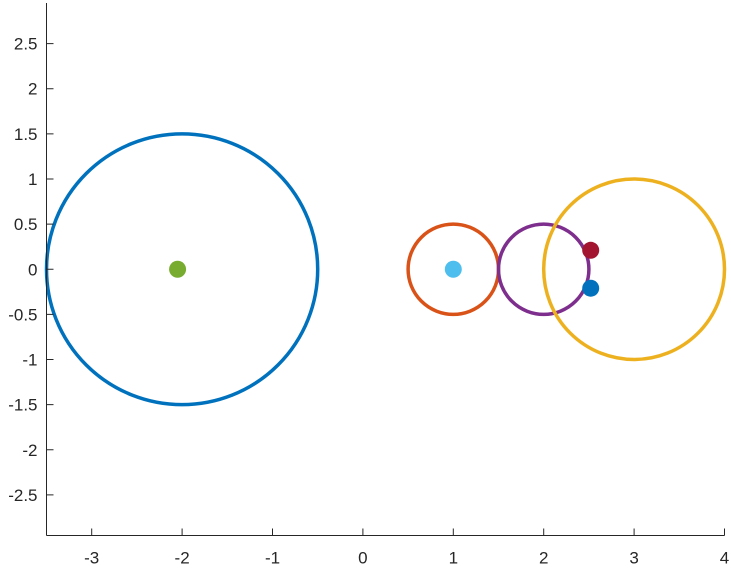  I want to click on x-tick-label: -1, so click(272, 558).